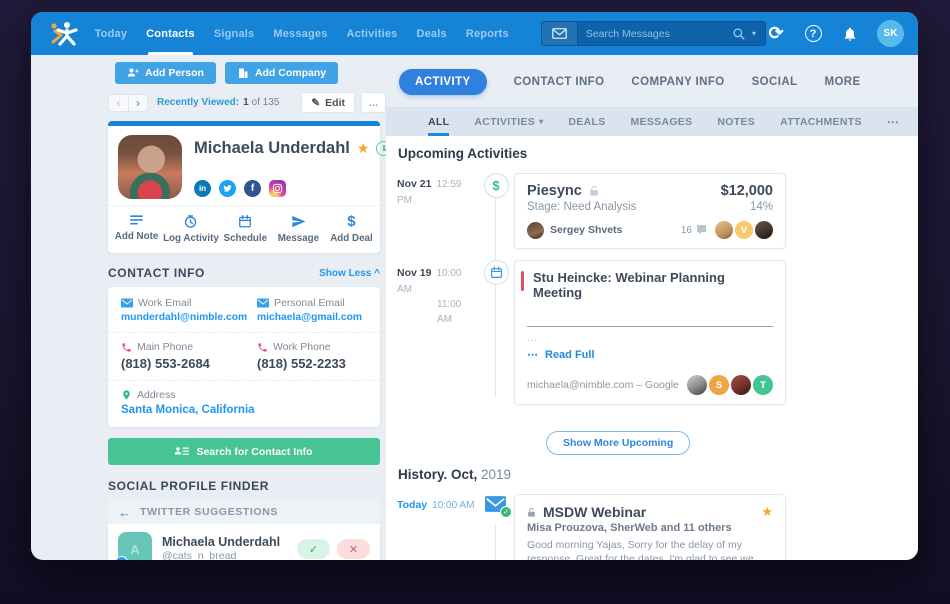  I want to click on search-messages-box: ▾, so click(653, 33).